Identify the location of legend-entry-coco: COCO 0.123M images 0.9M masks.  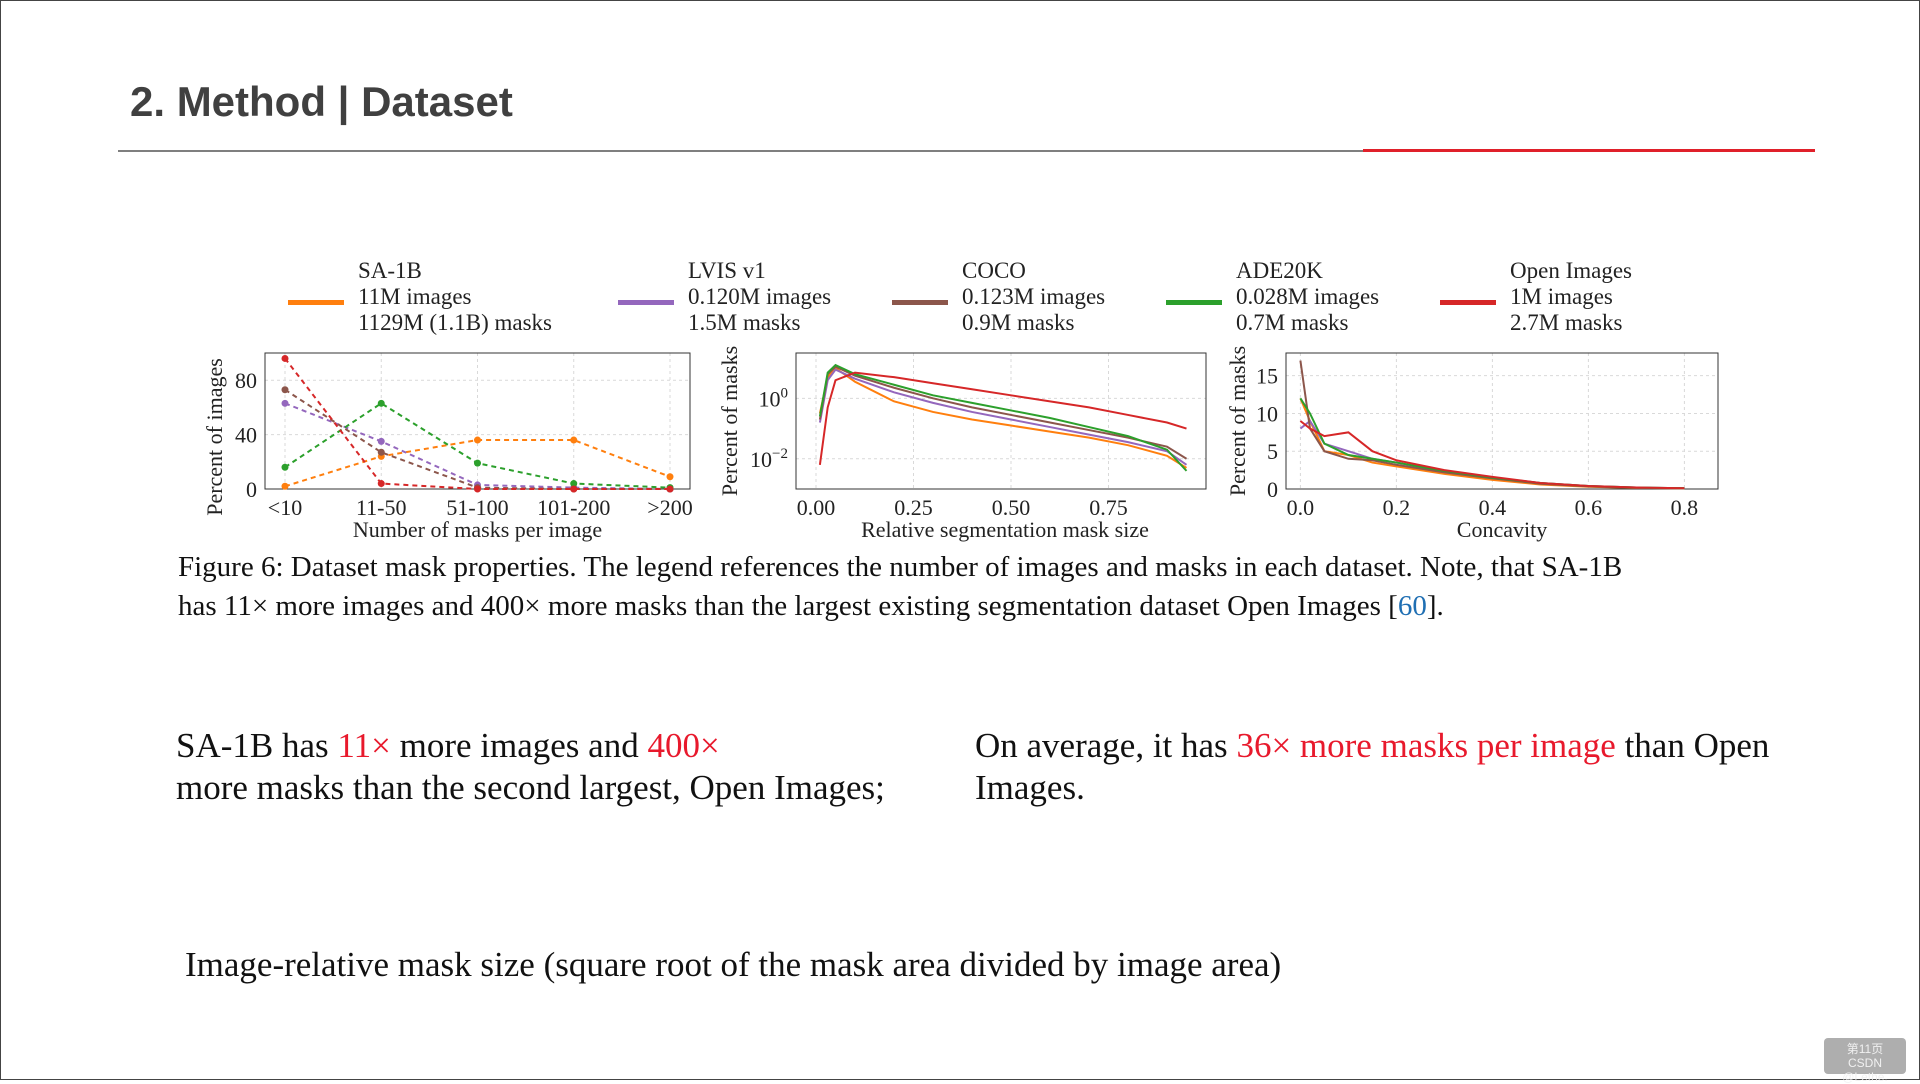
(998, 297).